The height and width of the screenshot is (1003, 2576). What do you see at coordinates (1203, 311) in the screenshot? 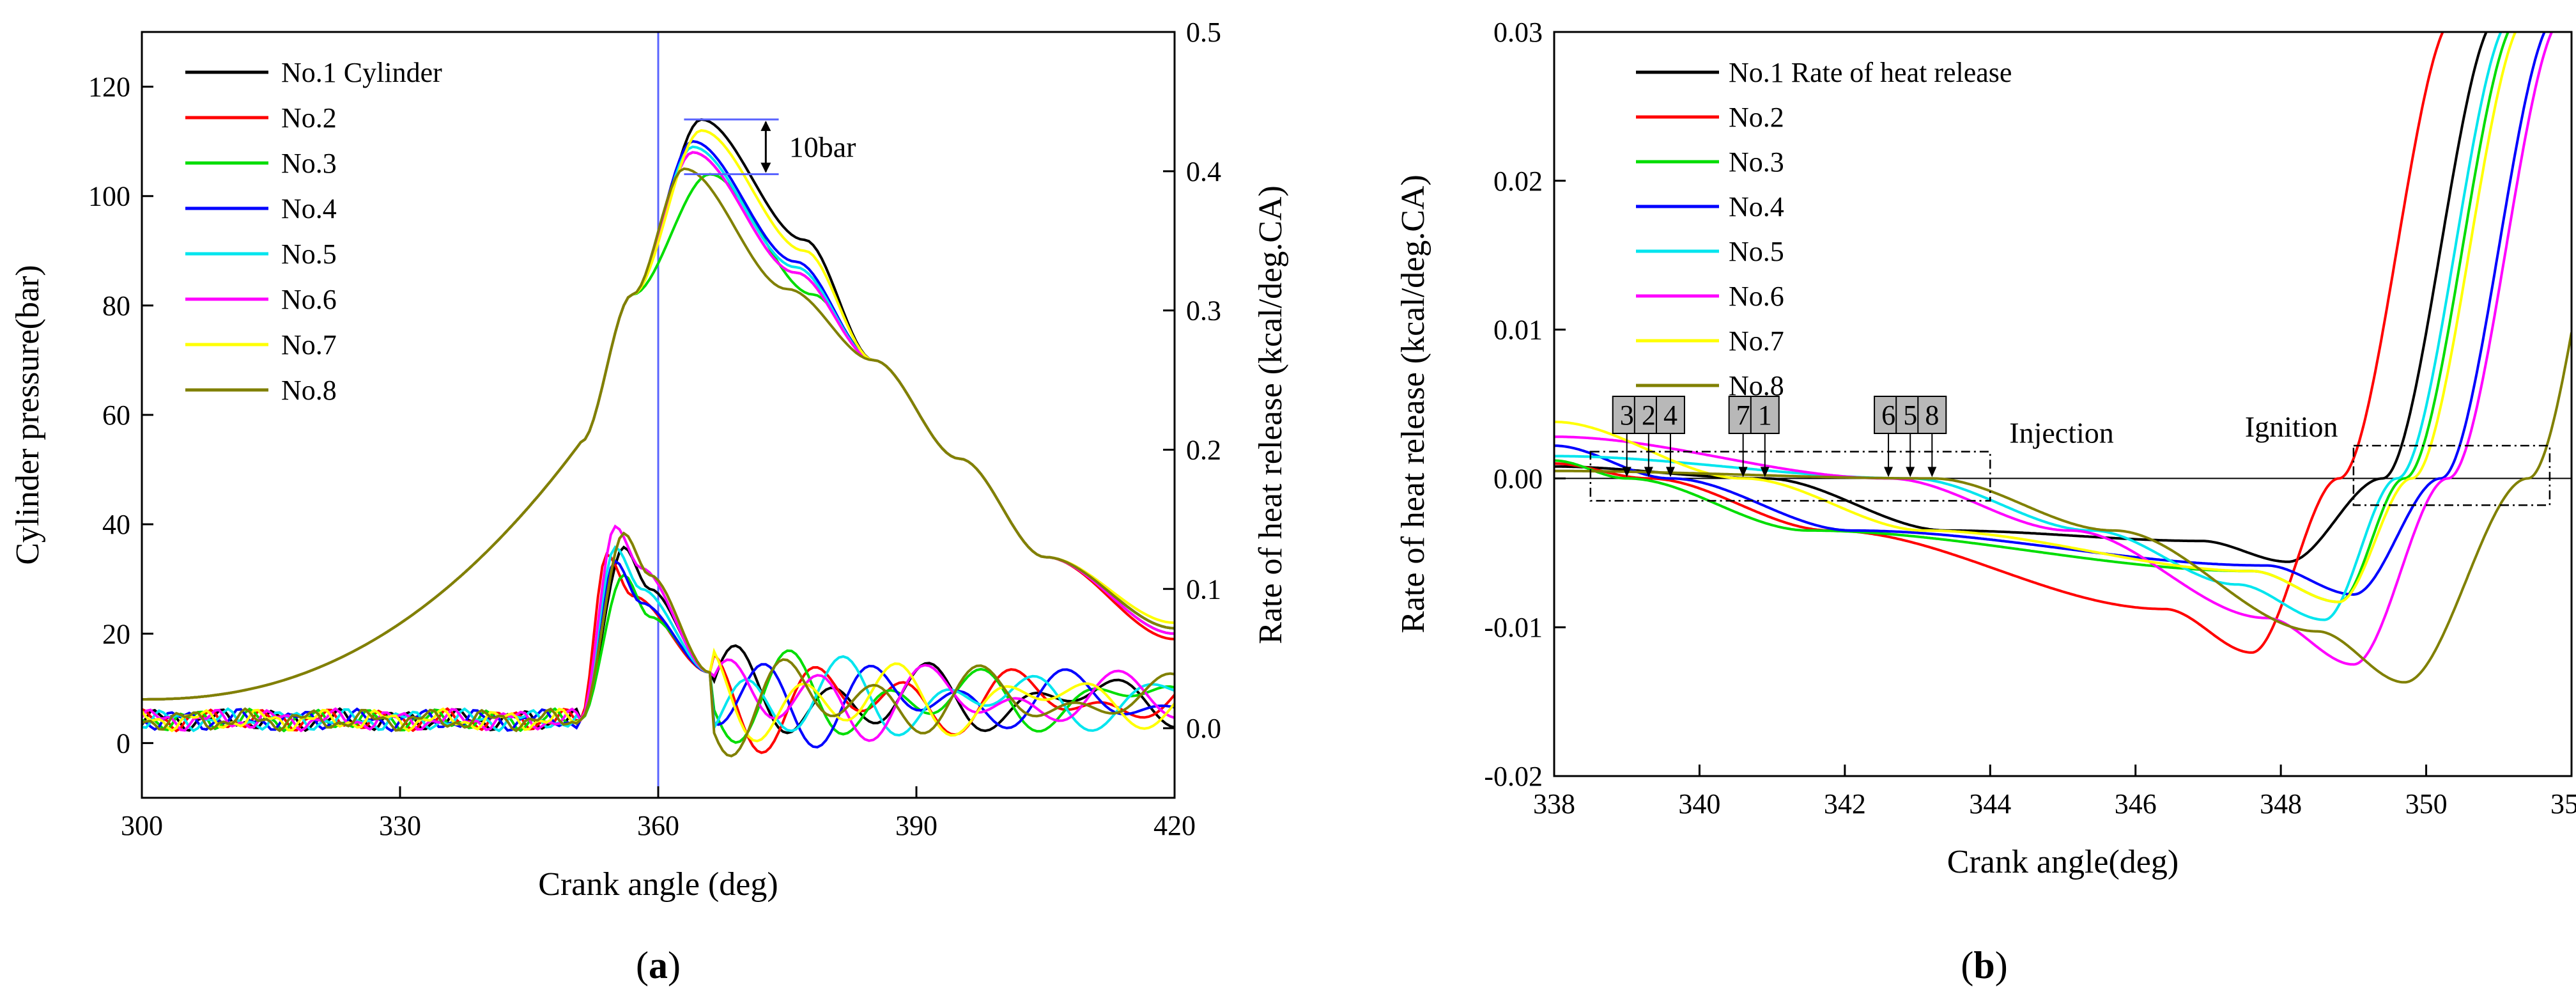
I see `chart-a-y2tick-label: 0.3` at bounding box center [1203, 311].